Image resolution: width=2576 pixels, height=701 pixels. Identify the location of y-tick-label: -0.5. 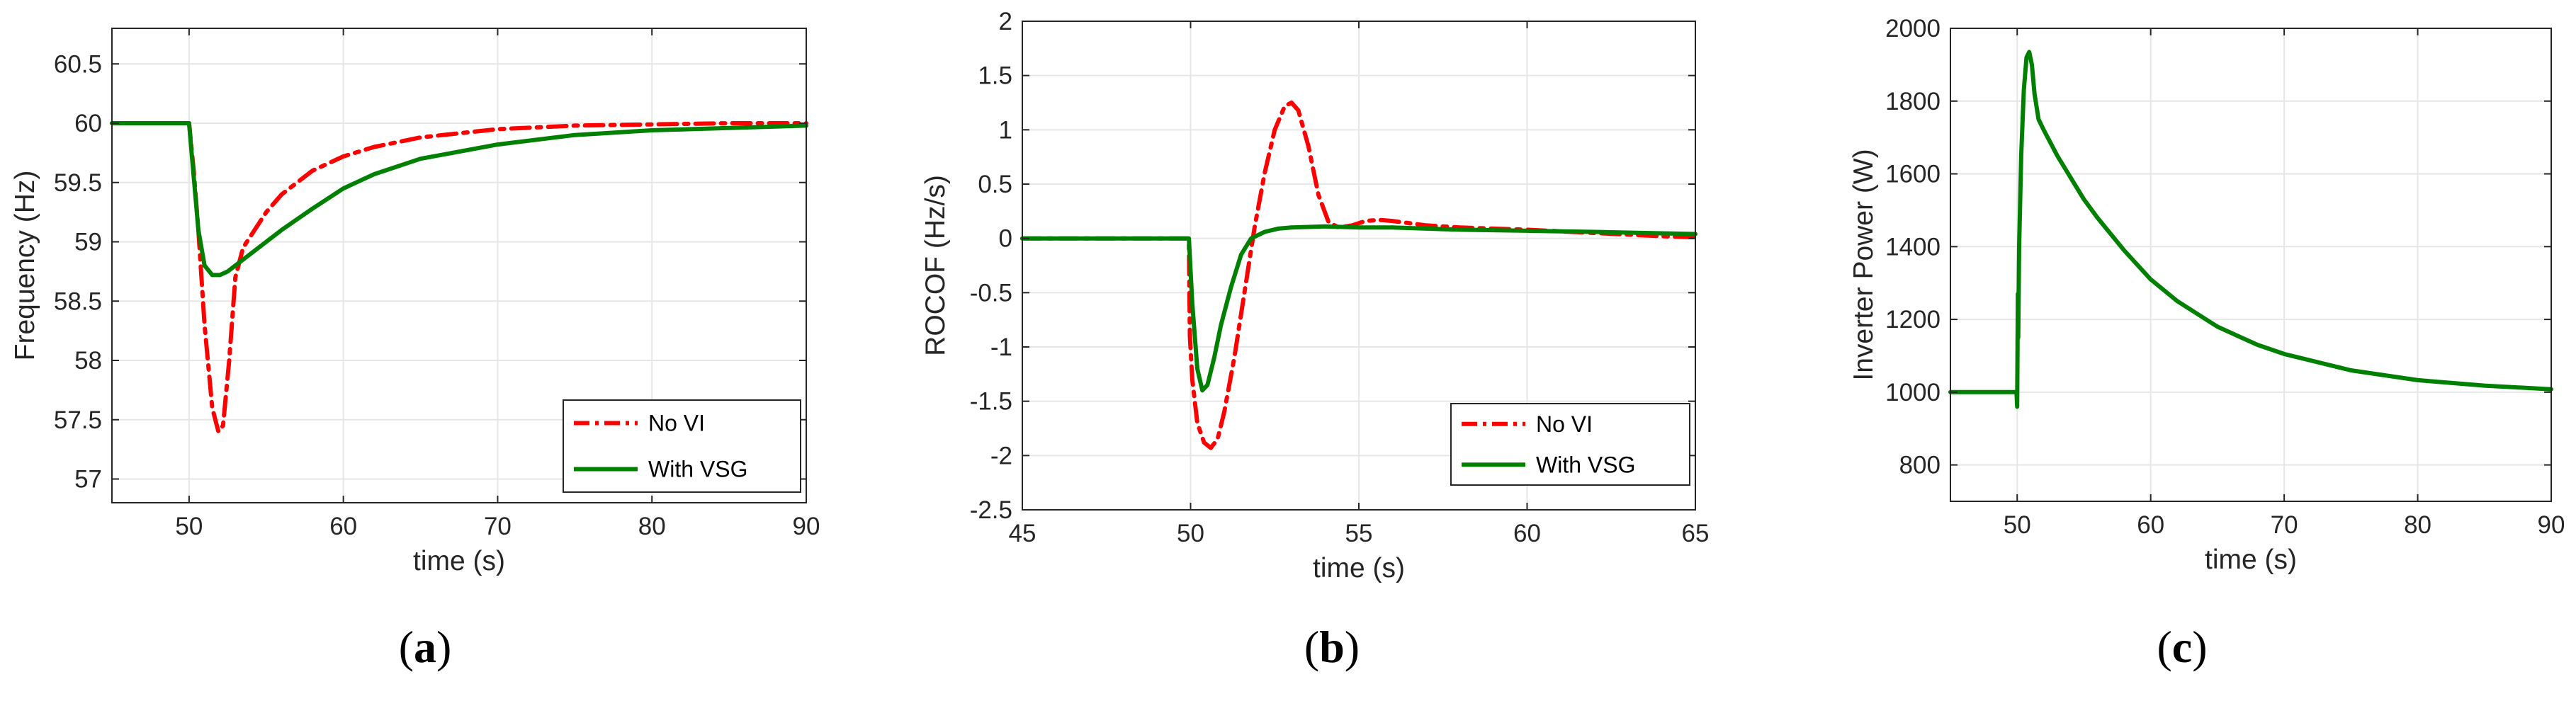
(991, 293).